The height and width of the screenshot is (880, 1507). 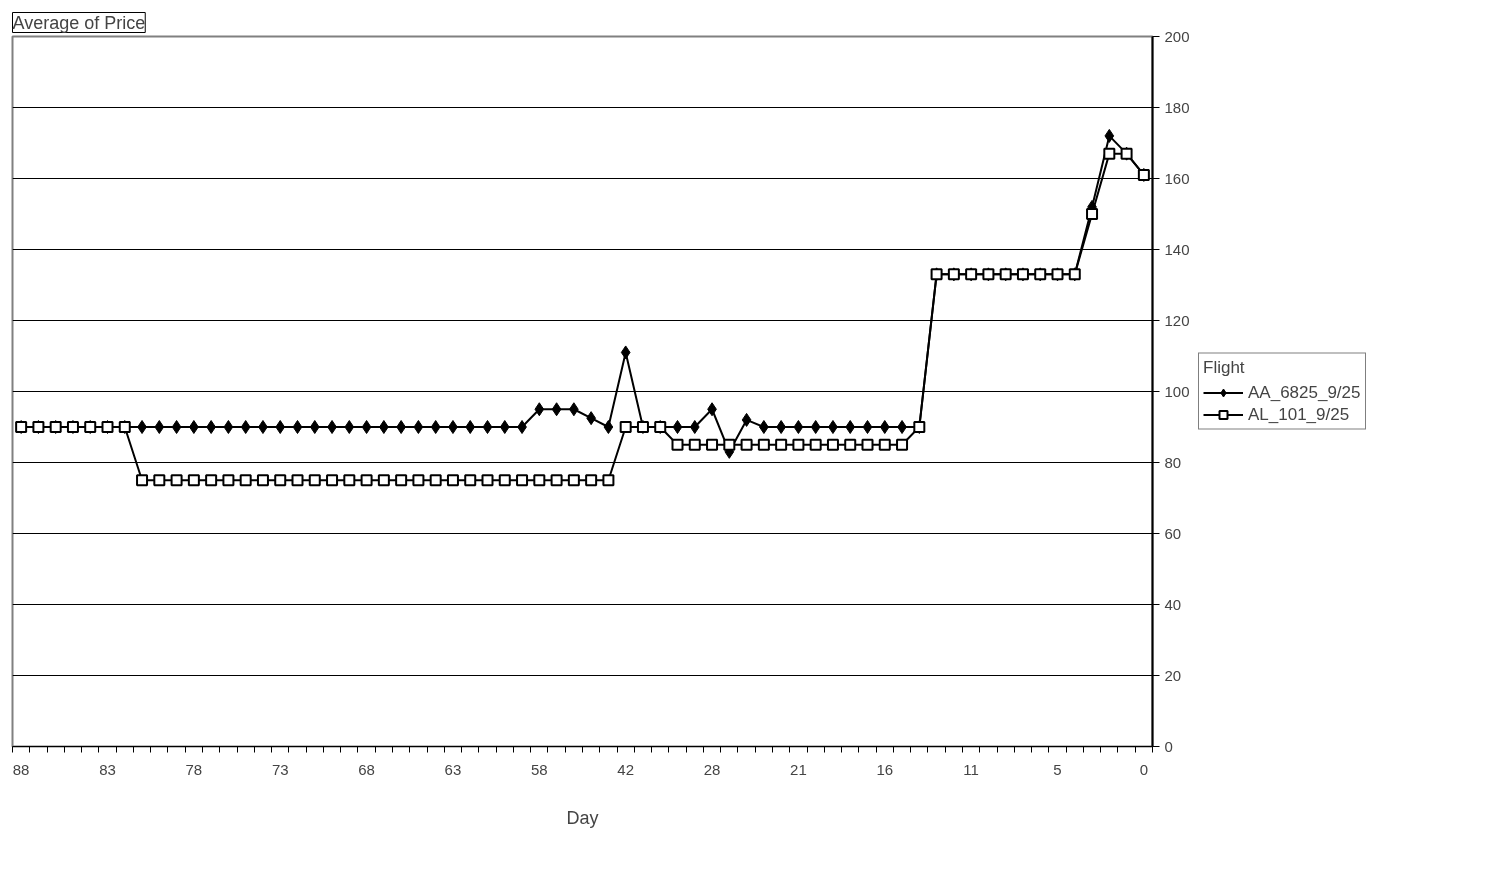 I want to click on x-tick-label: 42, so click(x=626, y=769).